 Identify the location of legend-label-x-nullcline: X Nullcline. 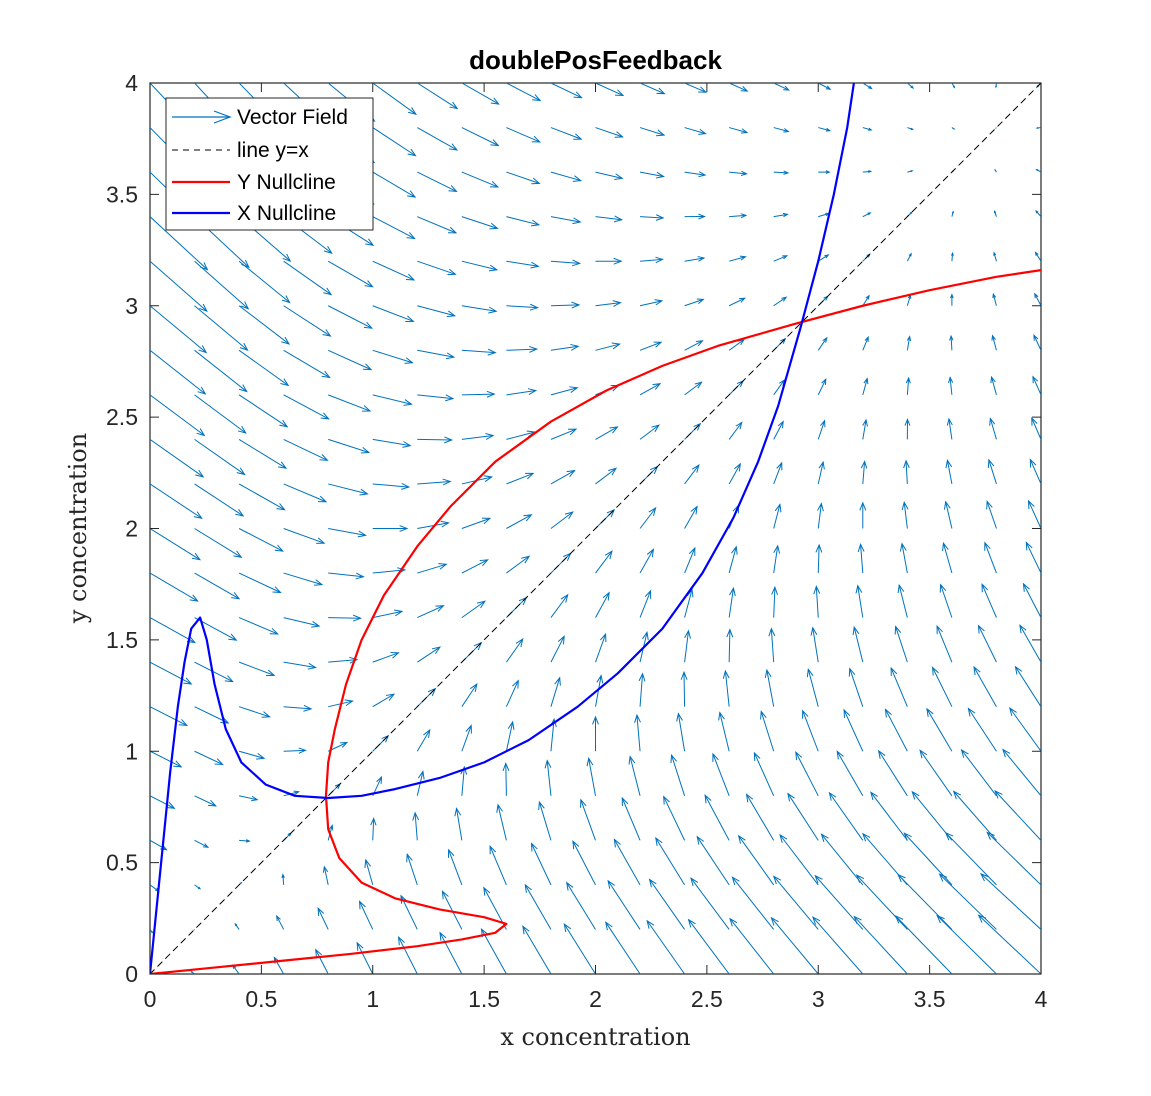
(286, 213).